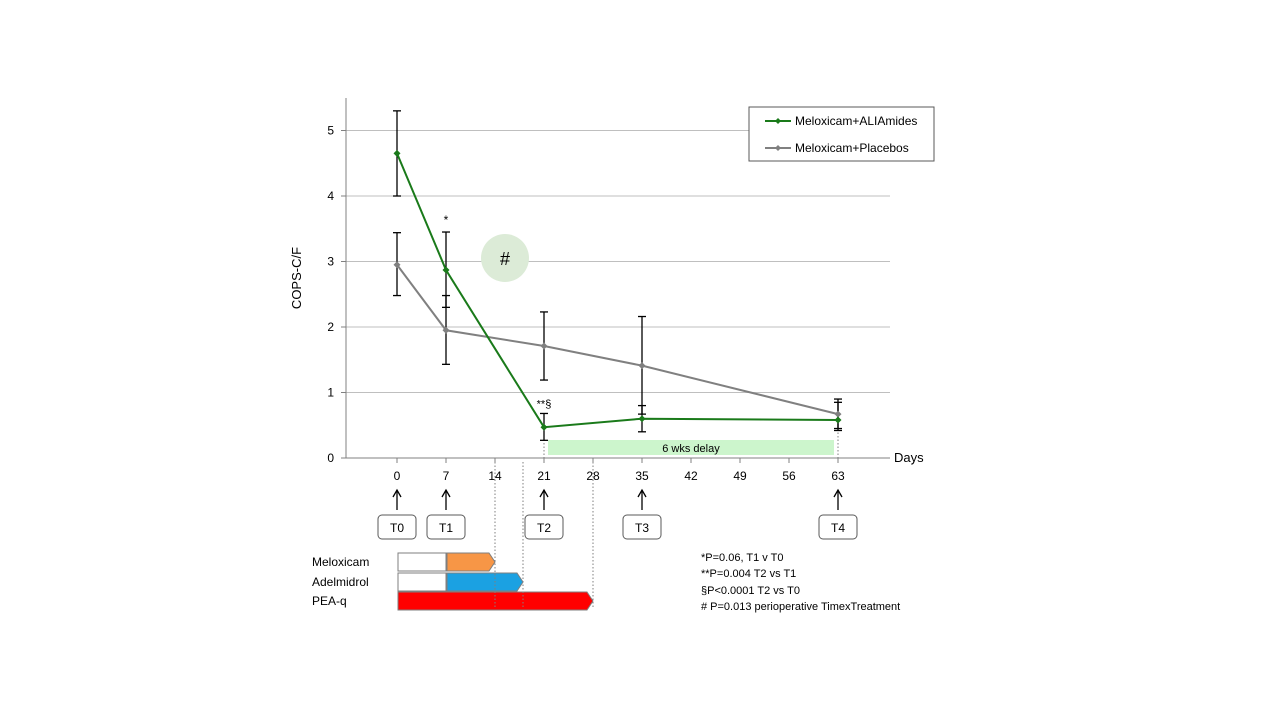 Image resolution: width=1280 pixels, height=720 pixels. Describe the element at coordinates (619, 470) in the screenshot. I see `x-tick-labels: 0 7 14 21 28 35 42 49 56 63` at that location.